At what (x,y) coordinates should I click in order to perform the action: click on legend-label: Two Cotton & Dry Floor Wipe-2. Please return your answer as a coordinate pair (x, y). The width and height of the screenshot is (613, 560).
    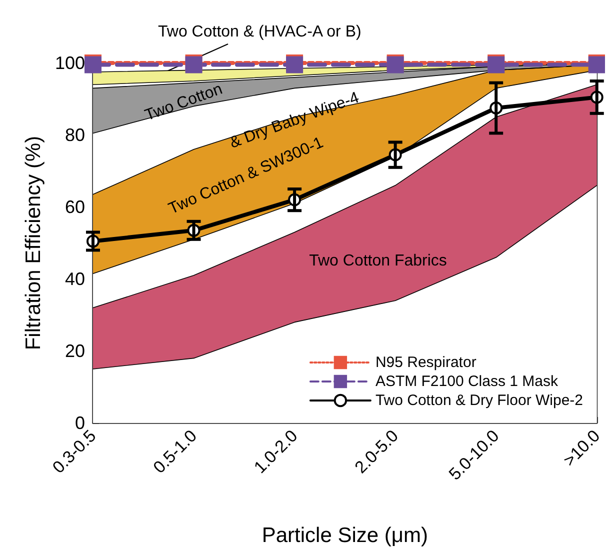
    Looking at the image, I should click on (479, 400).